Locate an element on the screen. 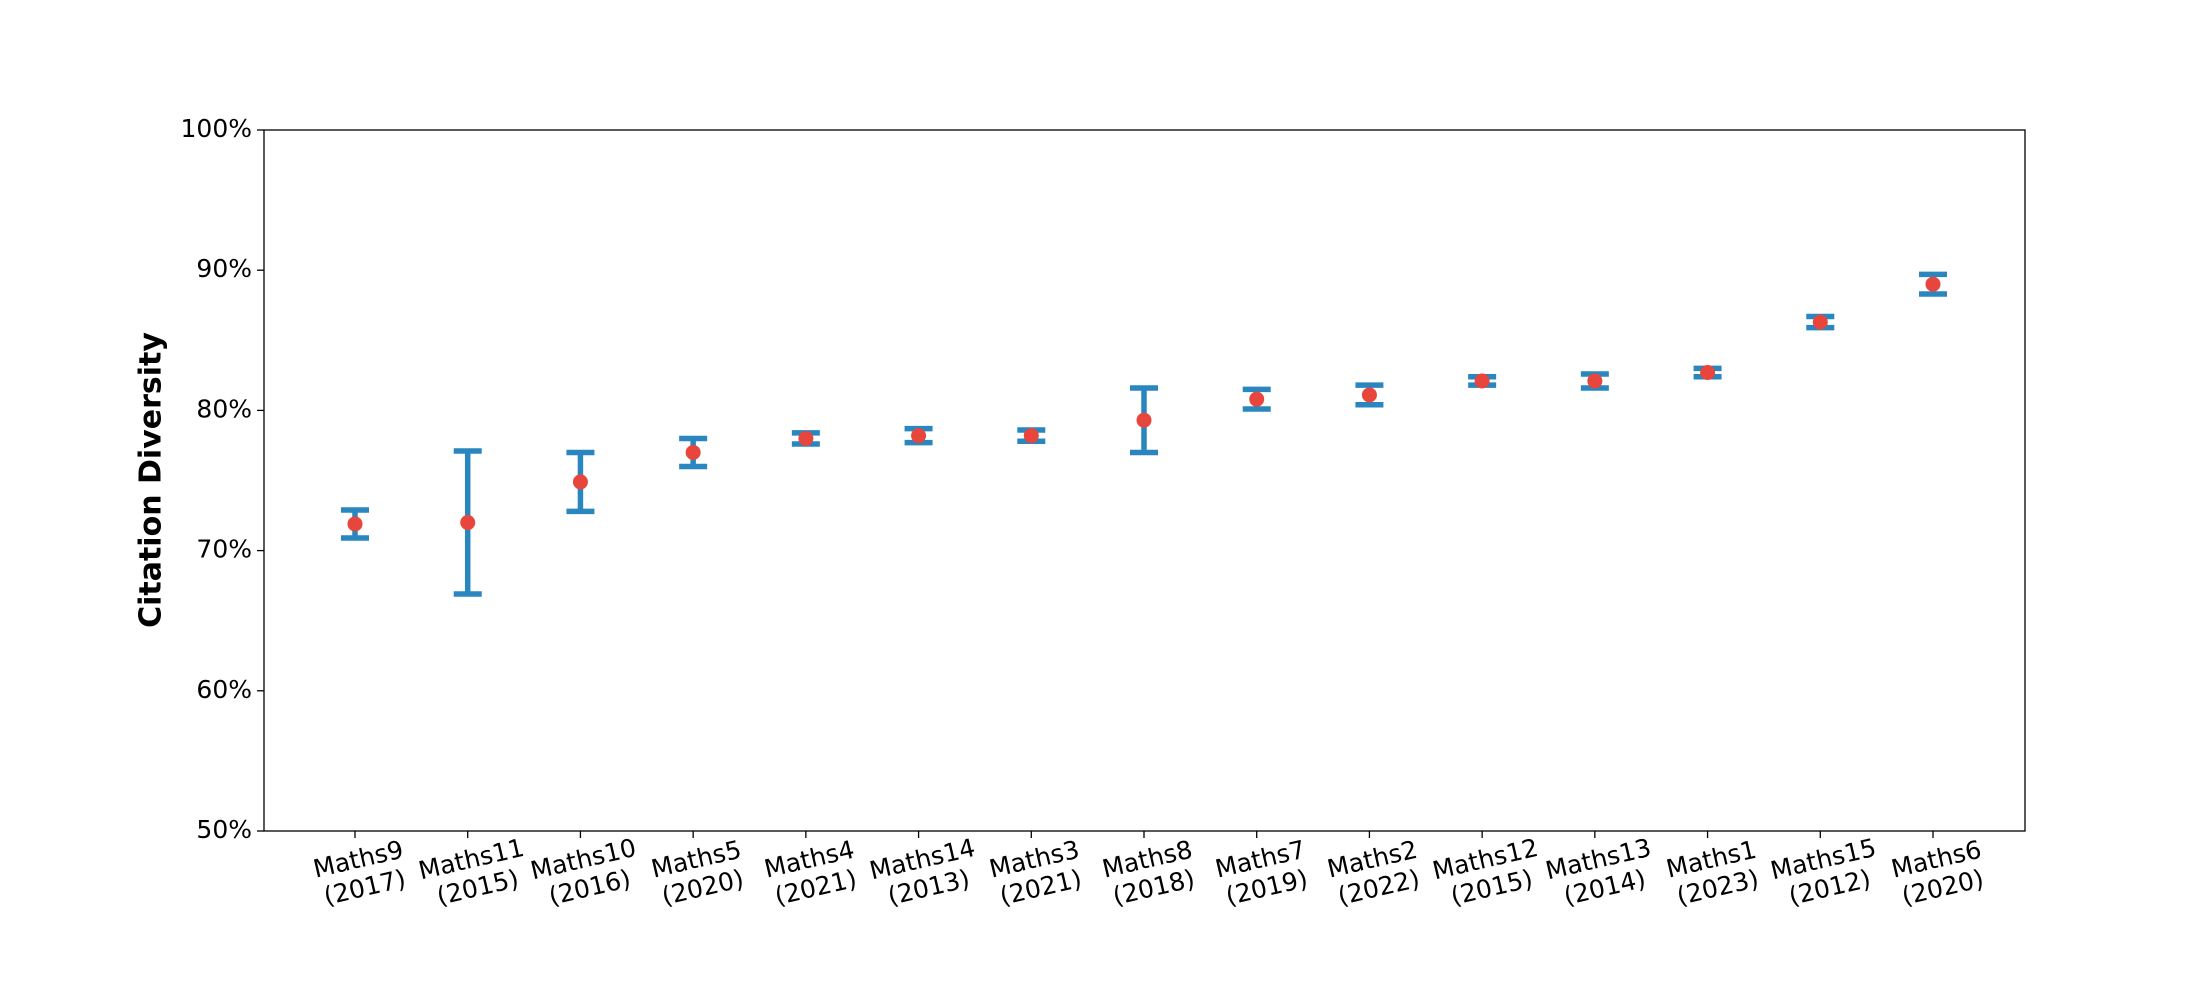 Image resolution: width=2200 pixels, height=1000 pixels. y-tick-label: 70% is located at coordinates (224, 549).